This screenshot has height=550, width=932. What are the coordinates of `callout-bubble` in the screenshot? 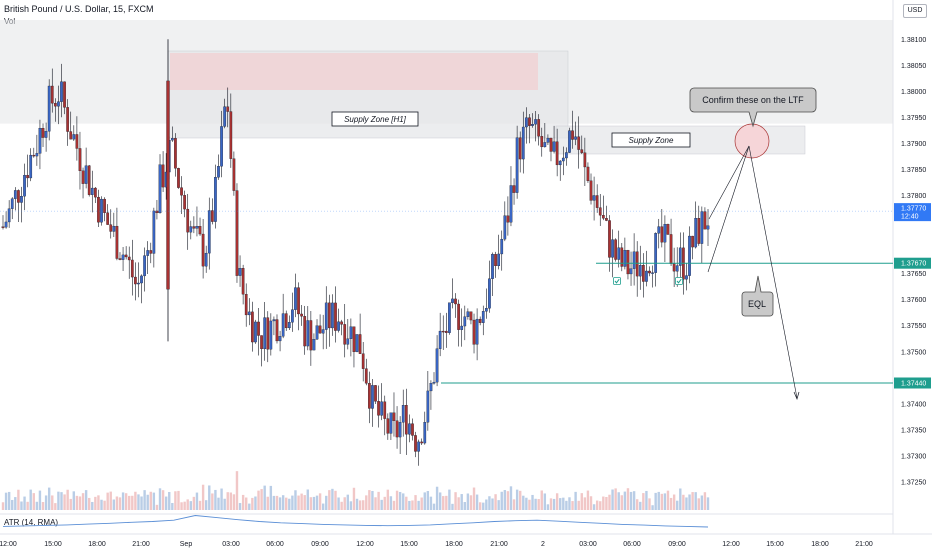 It's located at (753, 107).